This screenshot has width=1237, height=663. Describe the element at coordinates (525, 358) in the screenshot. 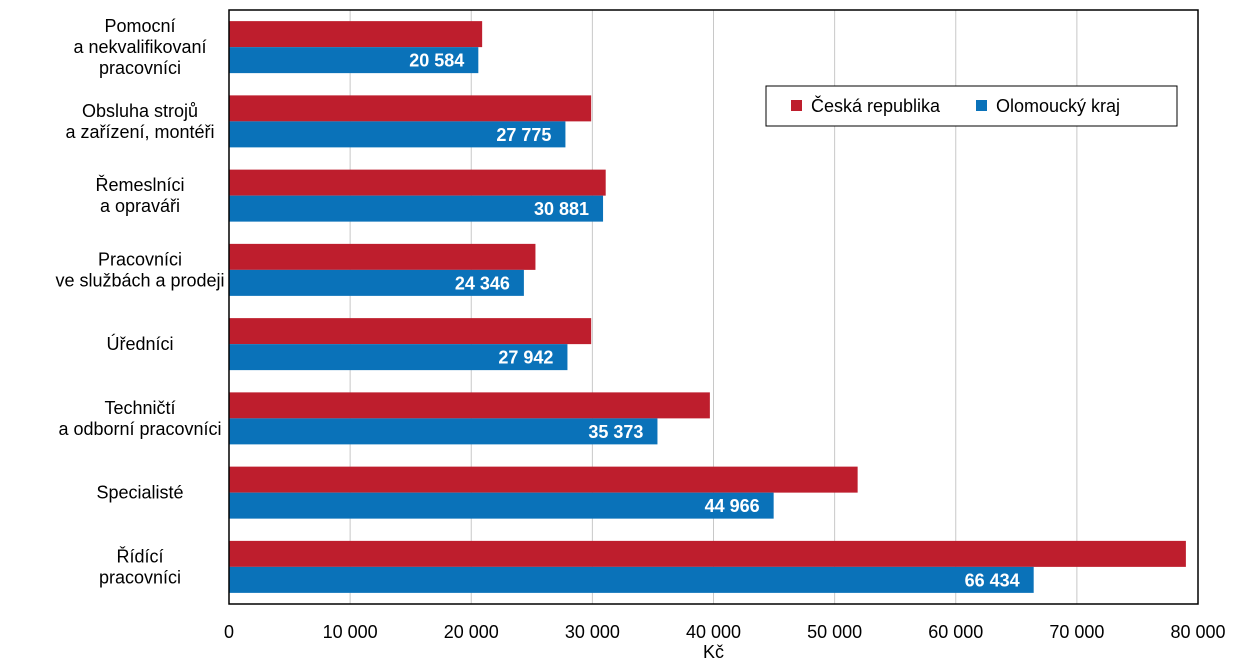

I see `data-label: 27 942` at that location.